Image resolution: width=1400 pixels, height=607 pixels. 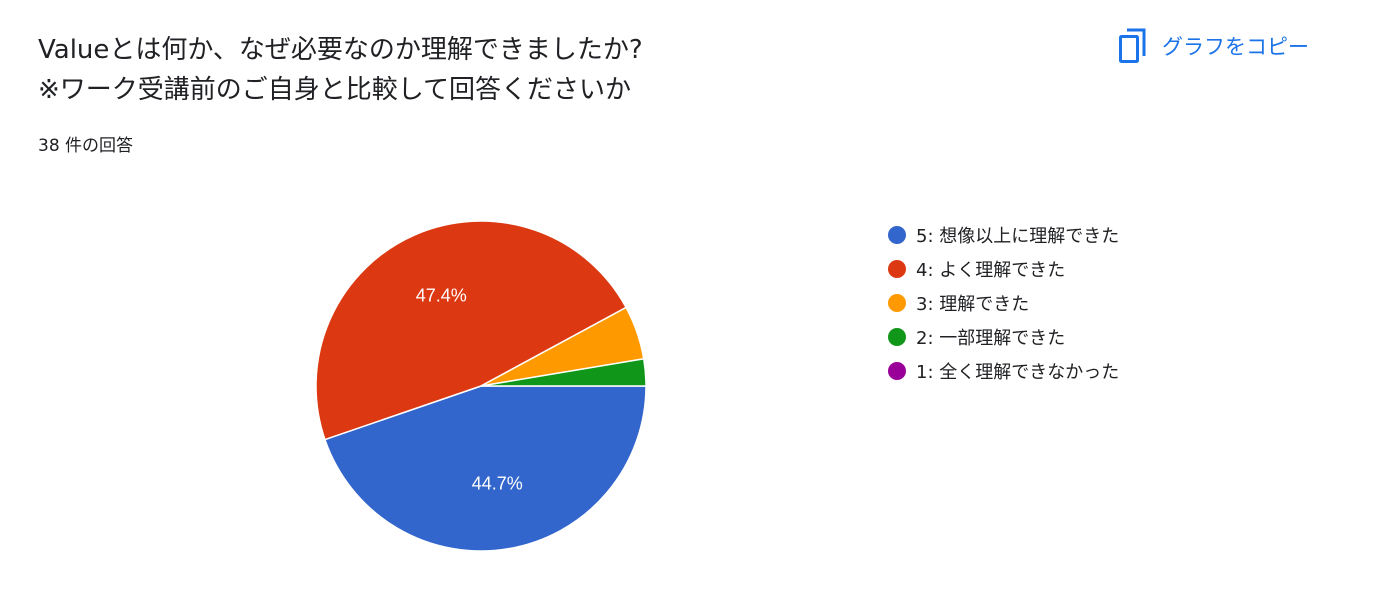 I want to click on copy-chart-label: グラフをコピー, so click(x=1235, y=47).